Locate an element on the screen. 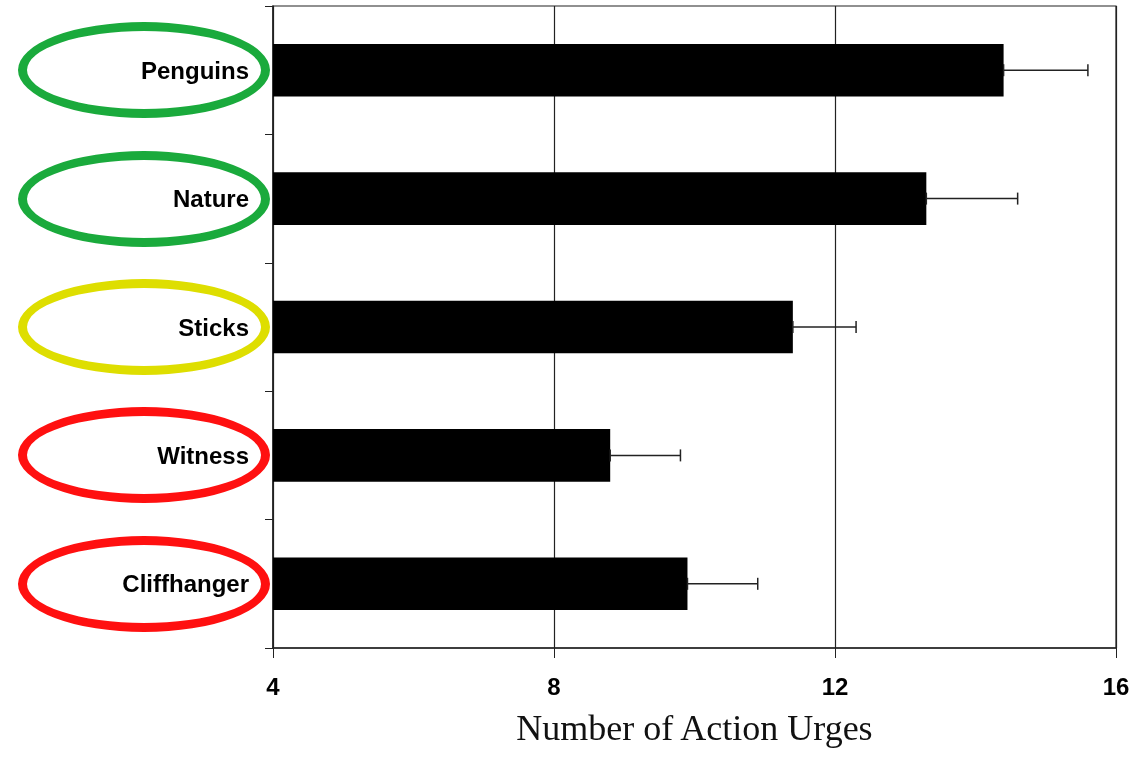 This screenshot has height=775, width=1138. x-tick-label: 12 is located at coordinates (835, 686).